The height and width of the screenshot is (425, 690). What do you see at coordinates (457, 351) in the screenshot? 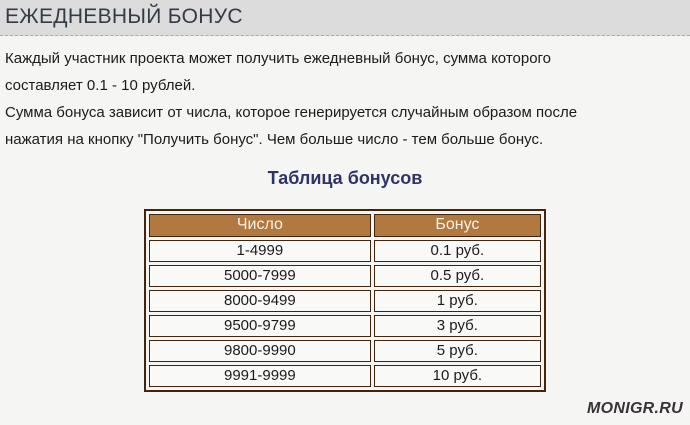
I see `bonus-value-cell: 5 руб.` at bounding box center [457, 351].